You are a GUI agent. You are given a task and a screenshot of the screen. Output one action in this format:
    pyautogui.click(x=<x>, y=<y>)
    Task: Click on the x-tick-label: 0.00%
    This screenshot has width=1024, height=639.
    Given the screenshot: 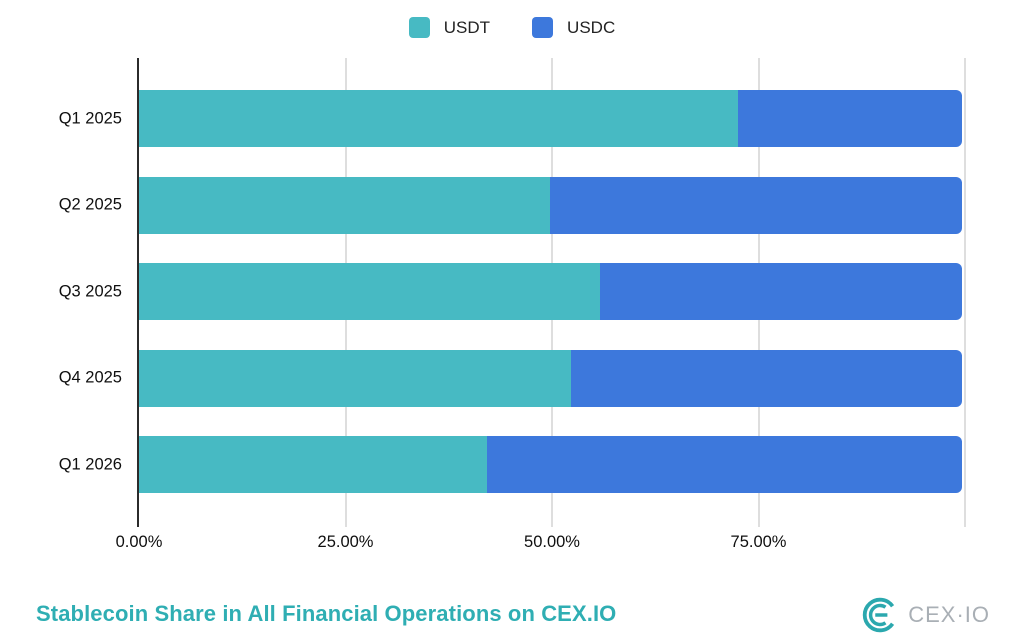 What is the action you would take?
    pyautogui.click(x=139, y=542)
    